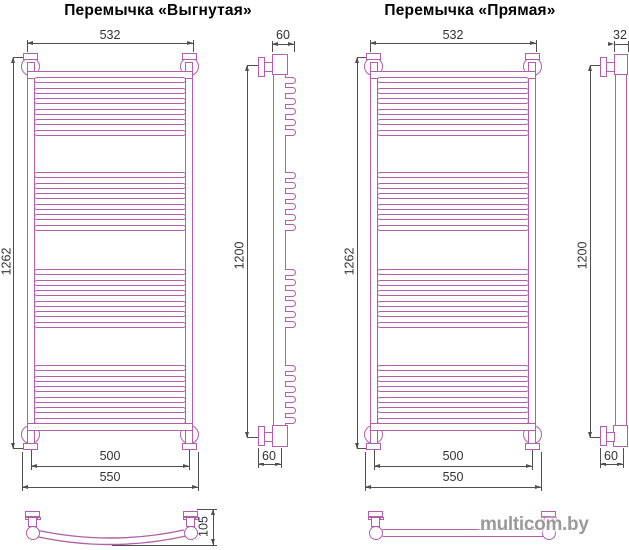  I want to click on dim-label-bulge-depth: 105, so click(203, 526).